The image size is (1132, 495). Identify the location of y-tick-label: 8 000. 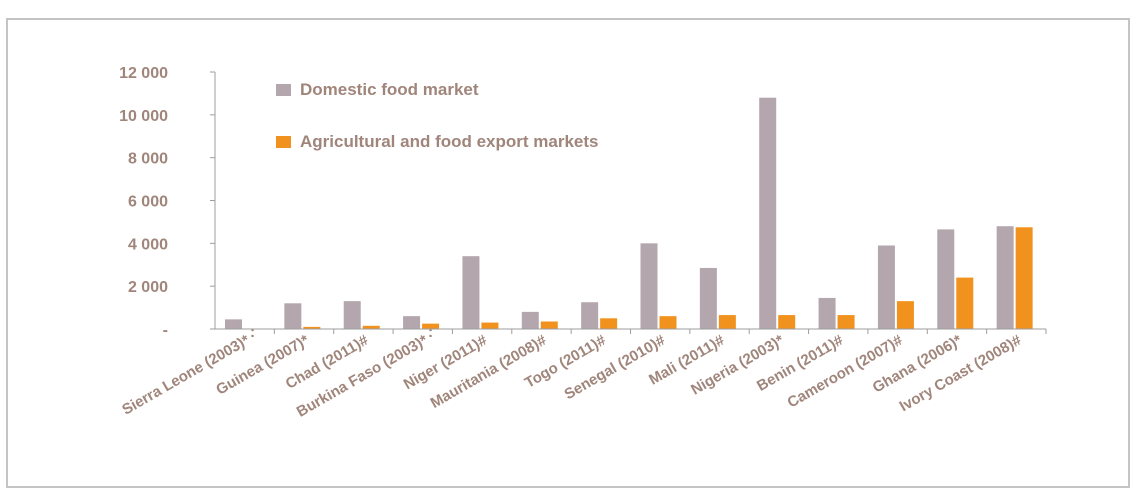
(148, 159).